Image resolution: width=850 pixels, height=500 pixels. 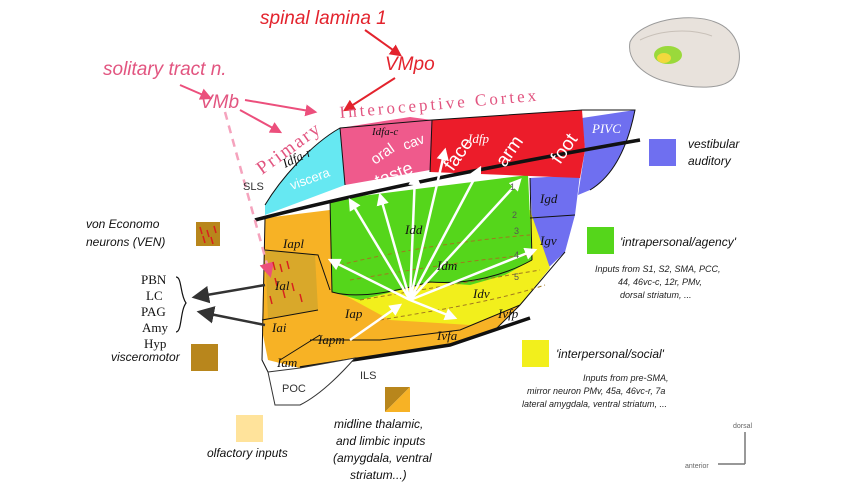 What do you see at coordinates (710, 161) in the screenshot?
I see `vestibular-label-2: auditory` at bounding box center [710, 161].